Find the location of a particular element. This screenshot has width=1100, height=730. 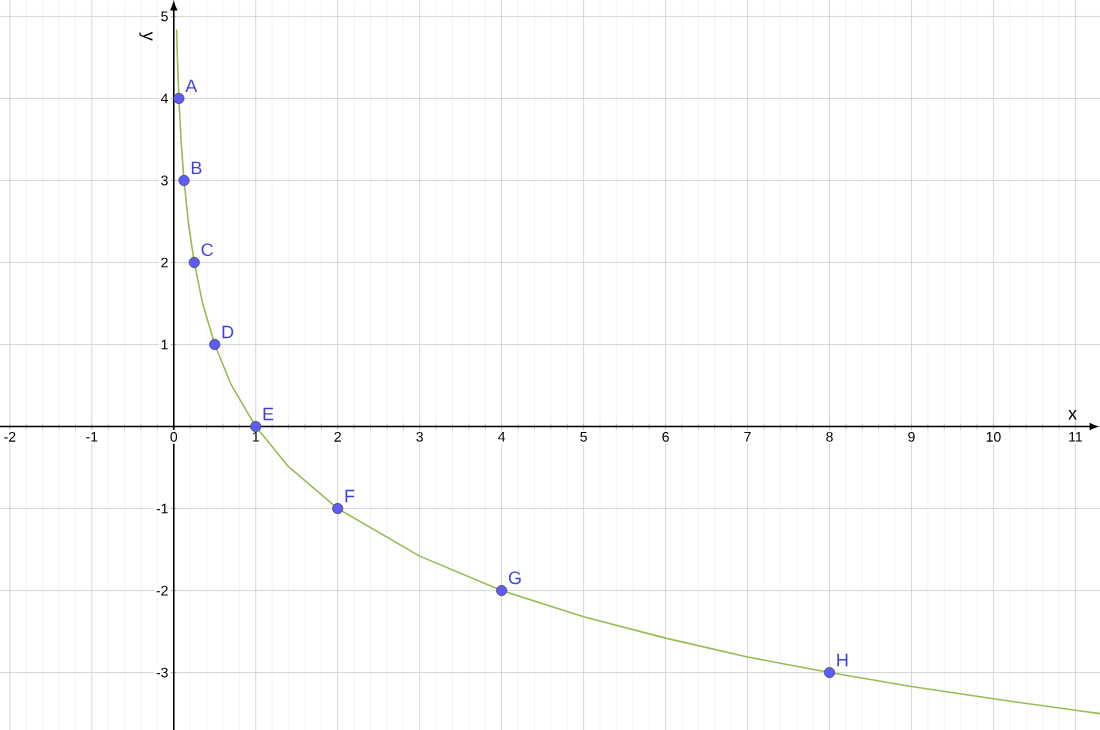

annotation: G is located at coordinates (514, 578).